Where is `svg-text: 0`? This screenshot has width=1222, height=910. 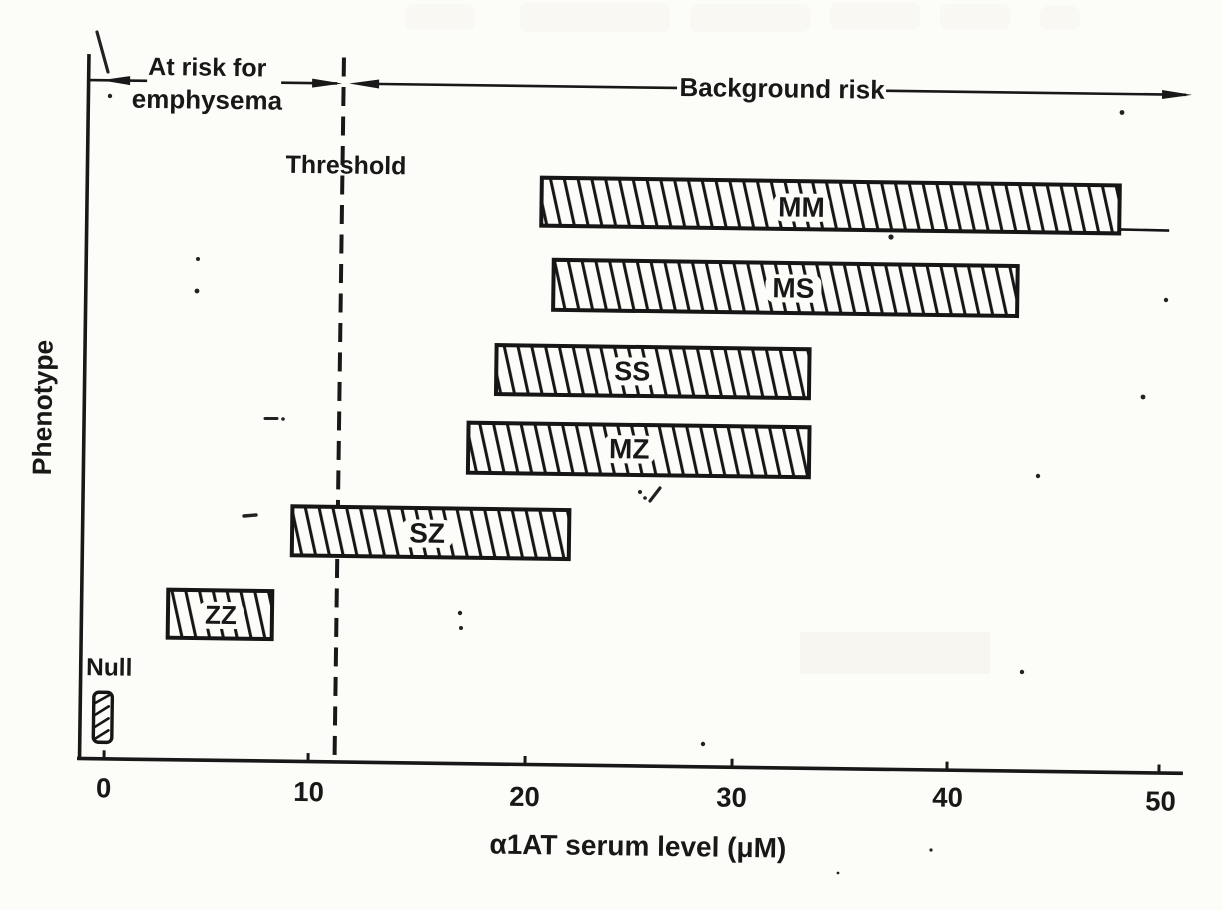 svg-text: 0 is located at coordinates (104, 787).